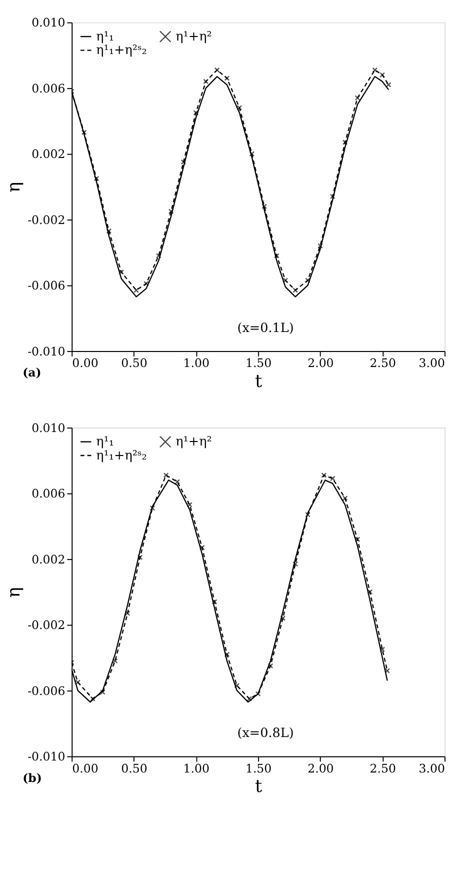  I want to click on text: (b), so click(32, 777).